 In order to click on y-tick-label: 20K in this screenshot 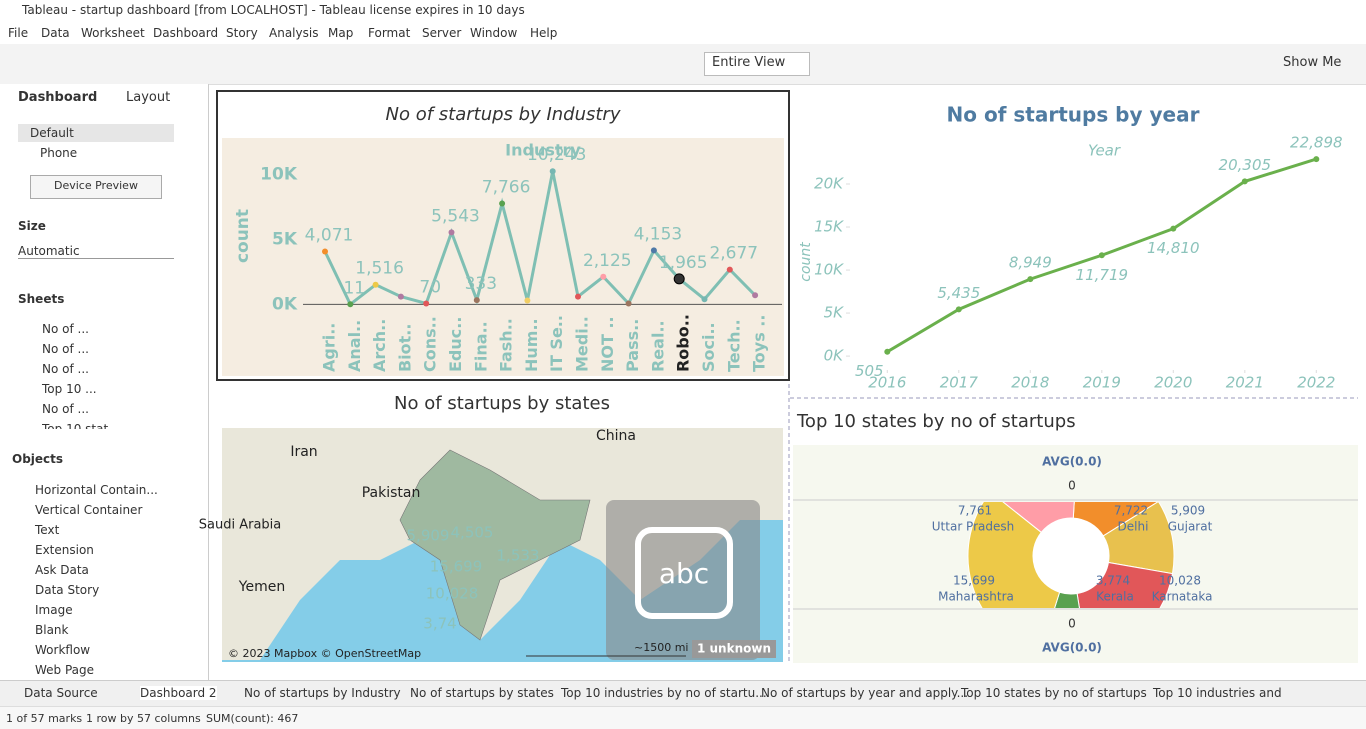, I will do `click(829, 184)`.